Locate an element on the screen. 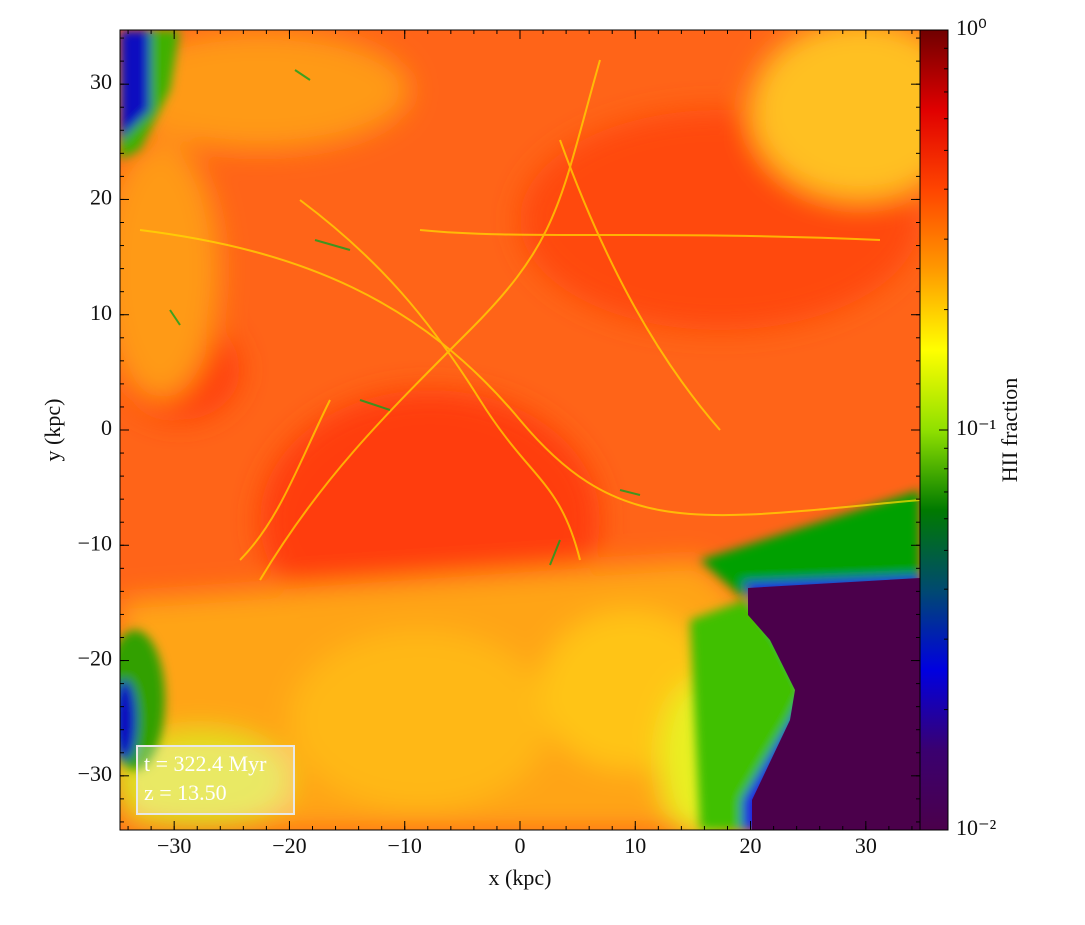 This screenshot has width=1085, height=925. y-tick-label: 30 is located at coordinates (101, 81).